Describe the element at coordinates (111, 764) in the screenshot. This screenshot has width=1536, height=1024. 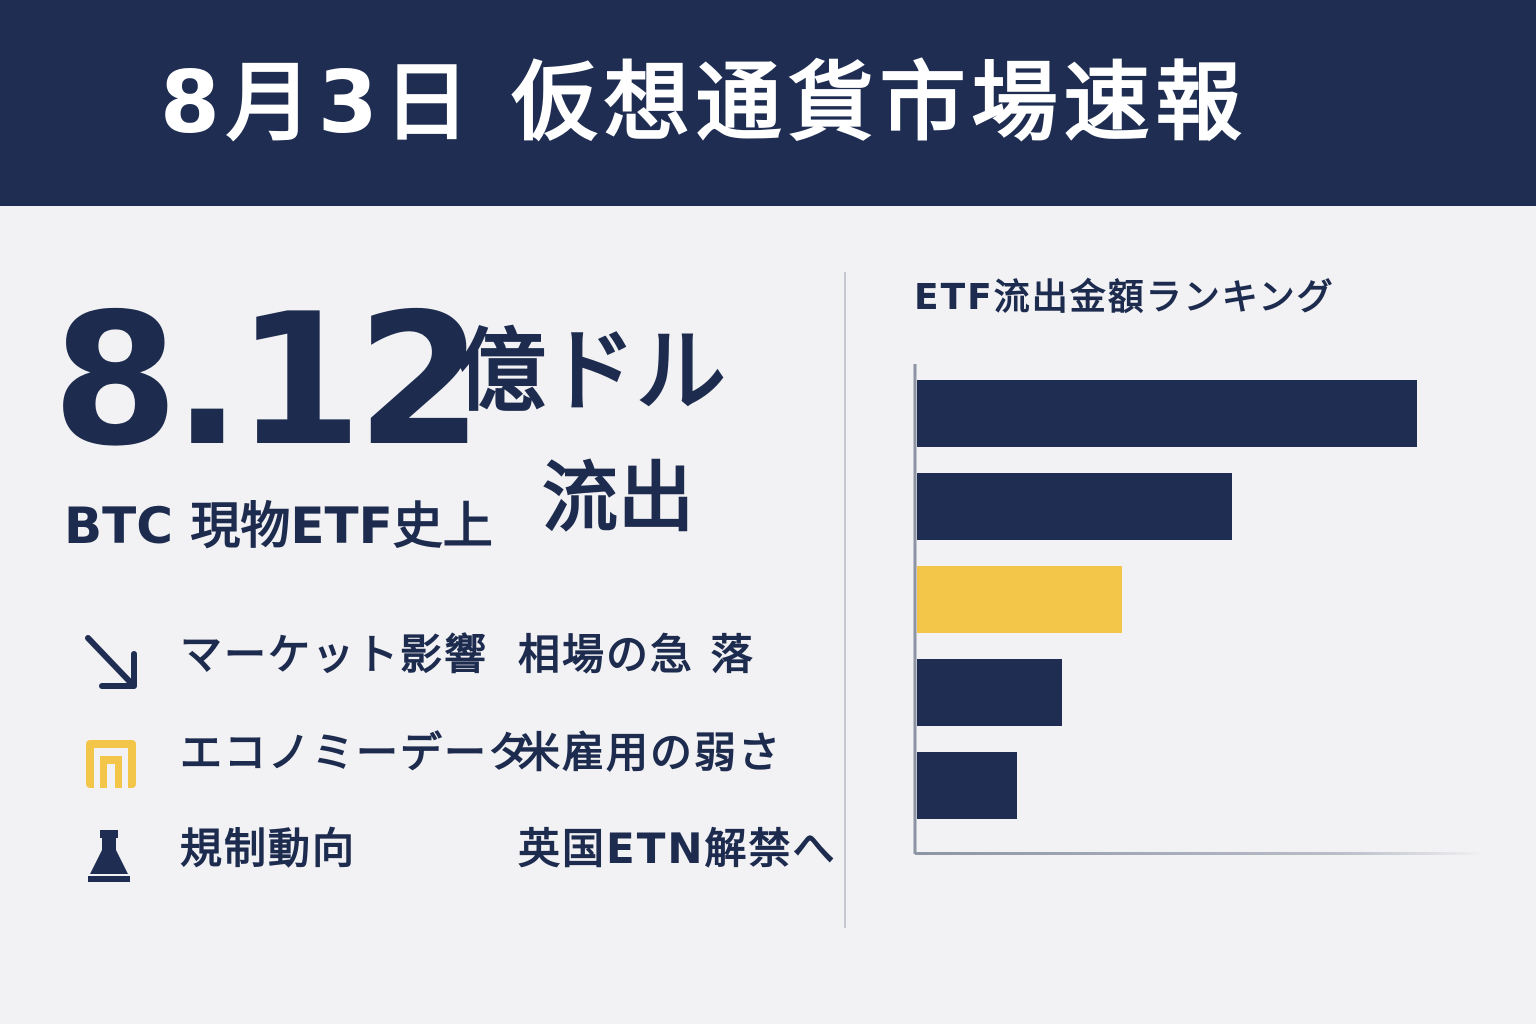
I see `yellow-square-icon` at that location.